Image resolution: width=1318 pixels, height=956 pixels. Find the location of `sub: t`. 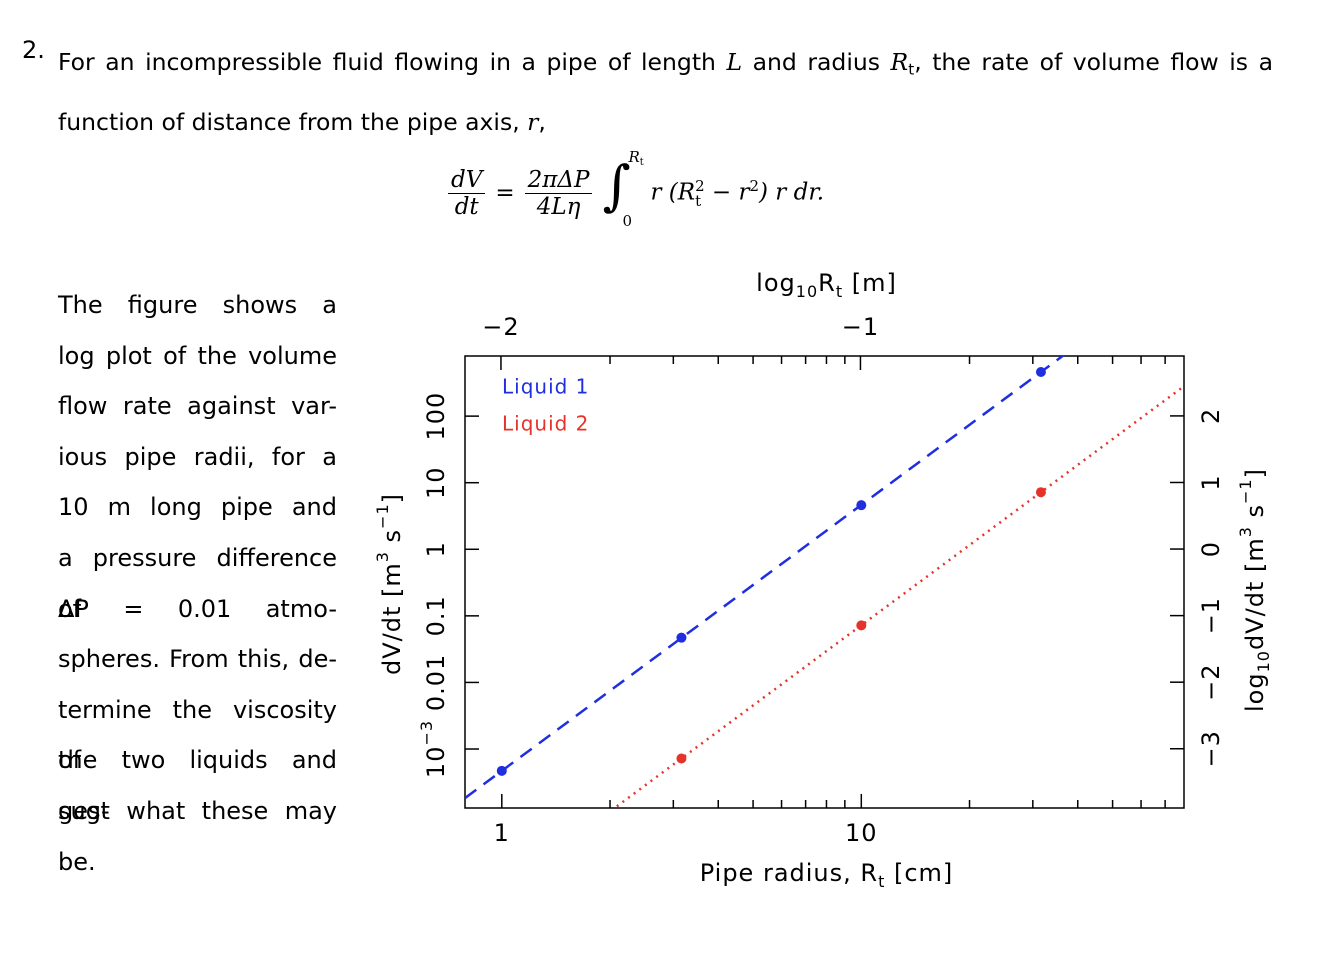

sub: t is located at coordinates (698, 200).